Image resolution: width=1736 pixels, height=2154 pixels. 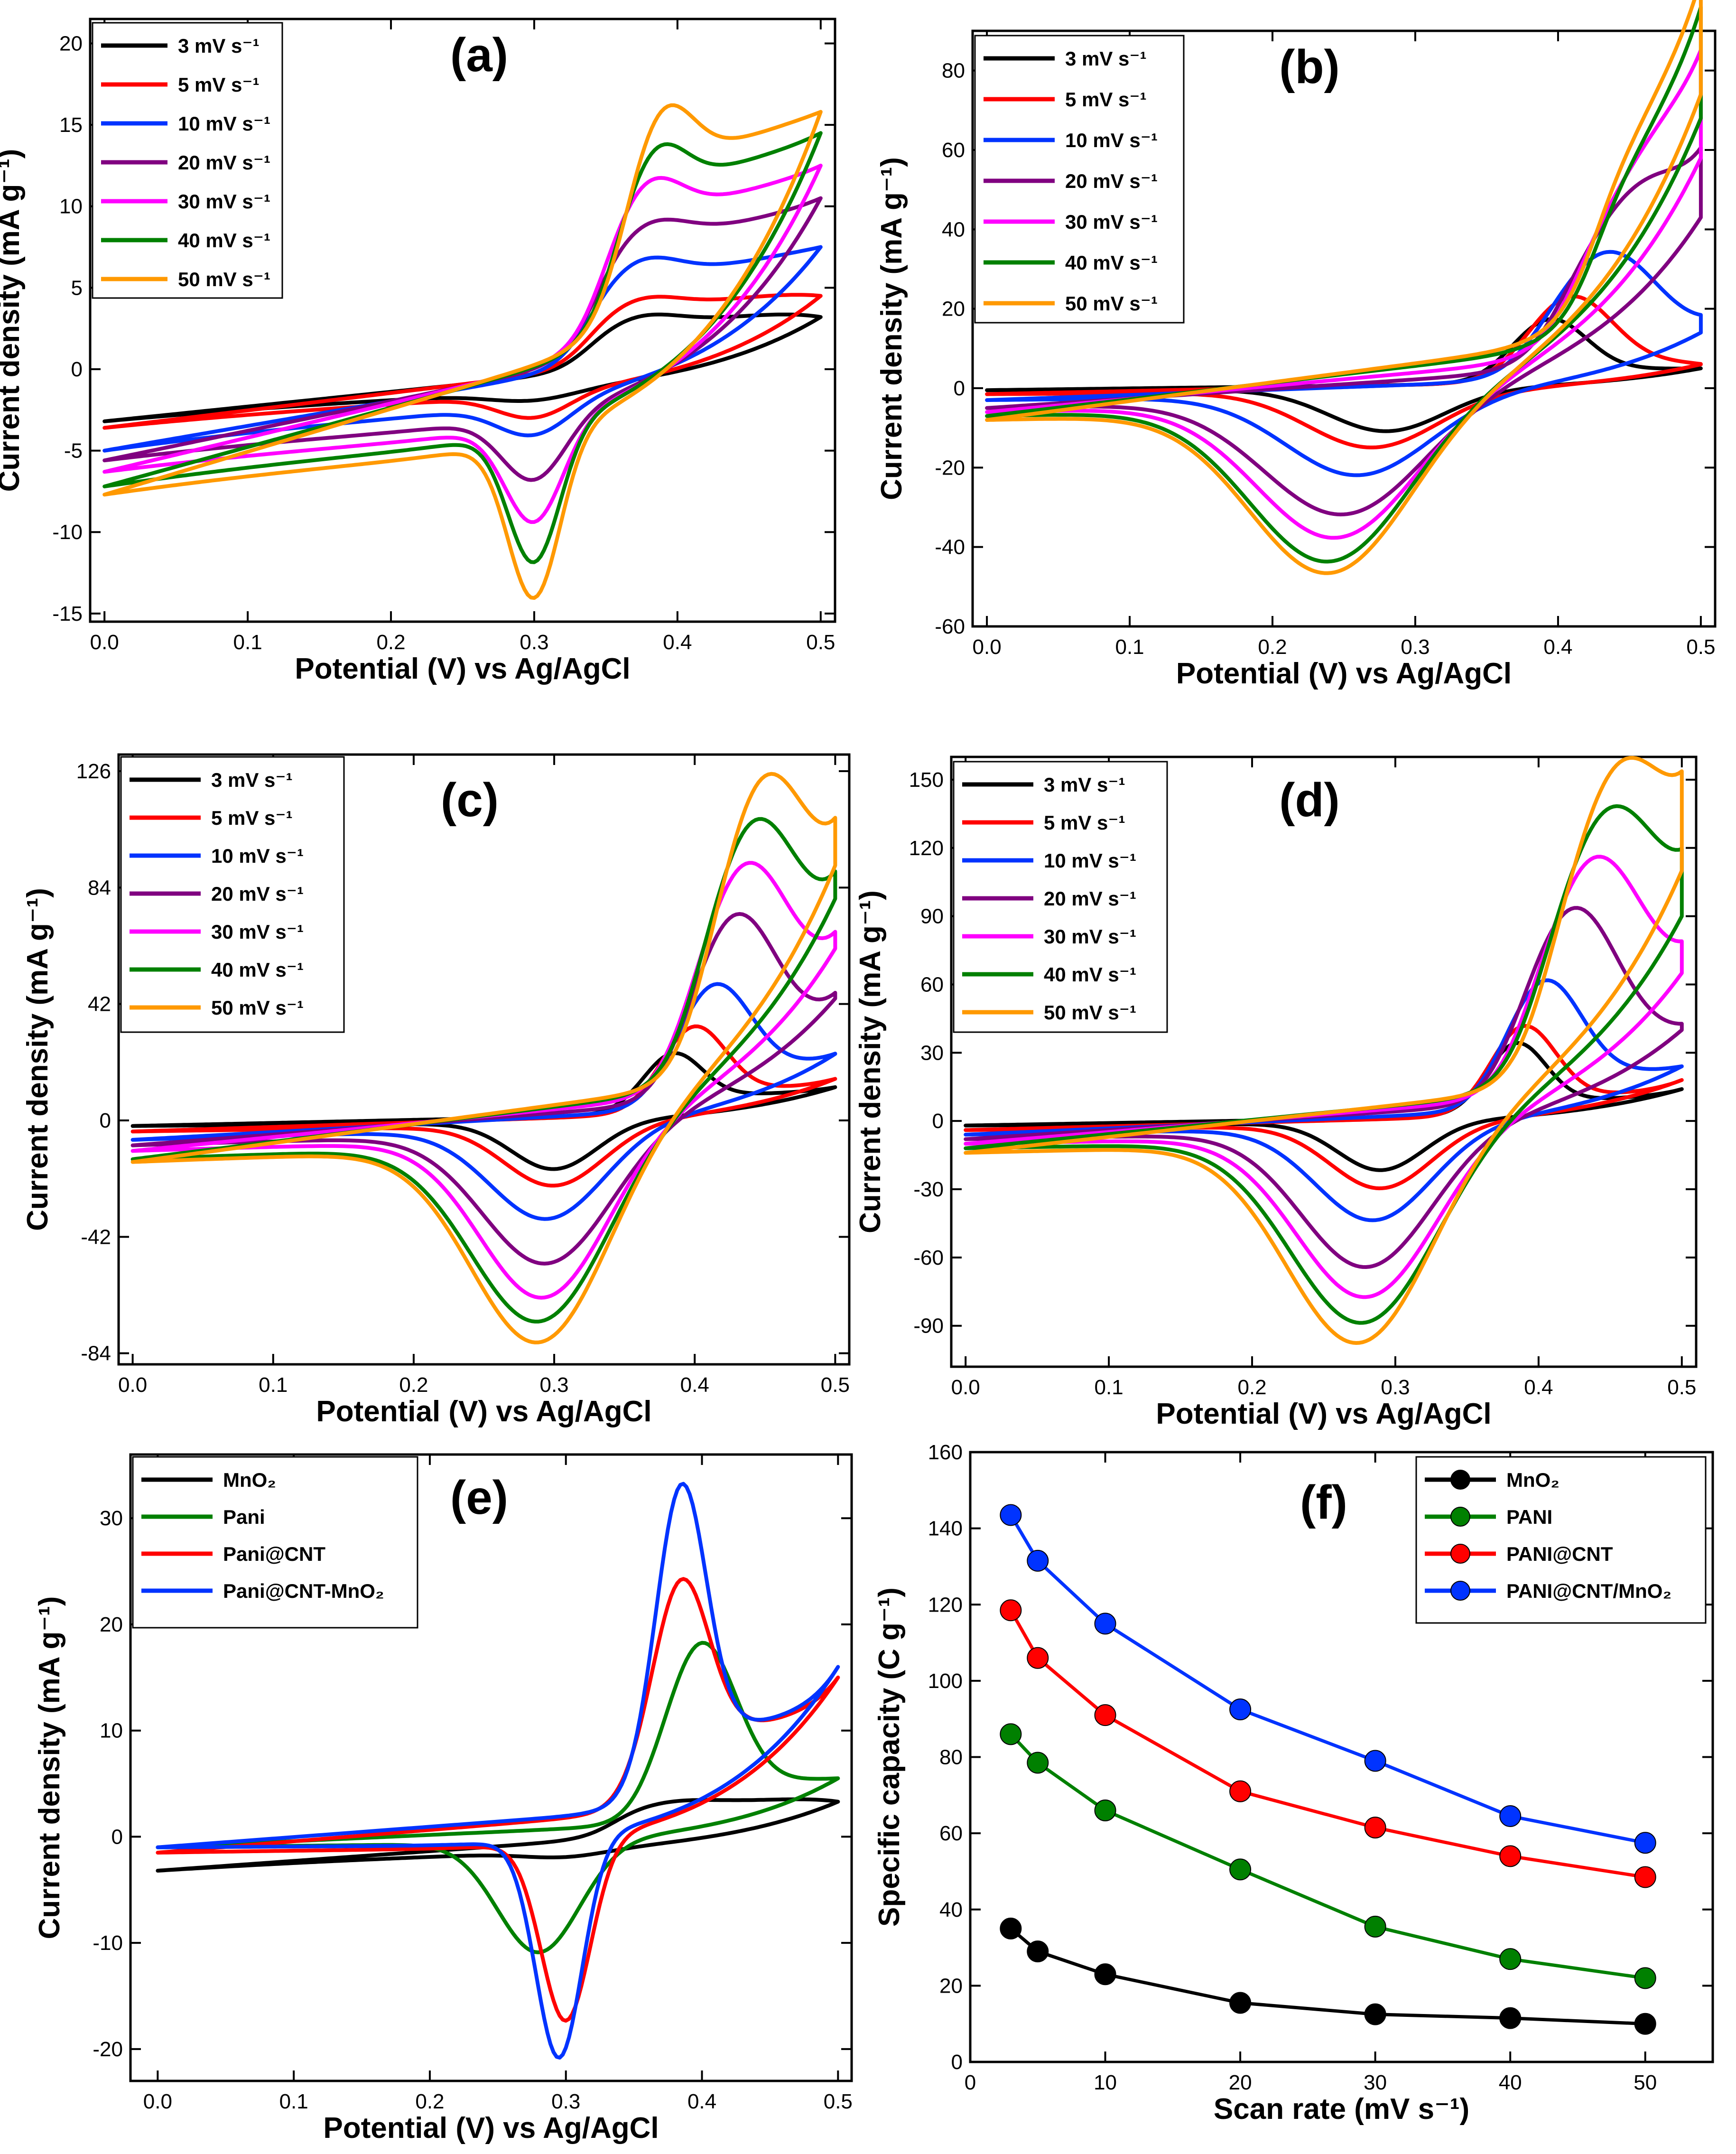 What do you see at coordinates (462, 344) in the screenshot?
I see `cv-curve-30-mV-s-` at bounding box center [462, 344].